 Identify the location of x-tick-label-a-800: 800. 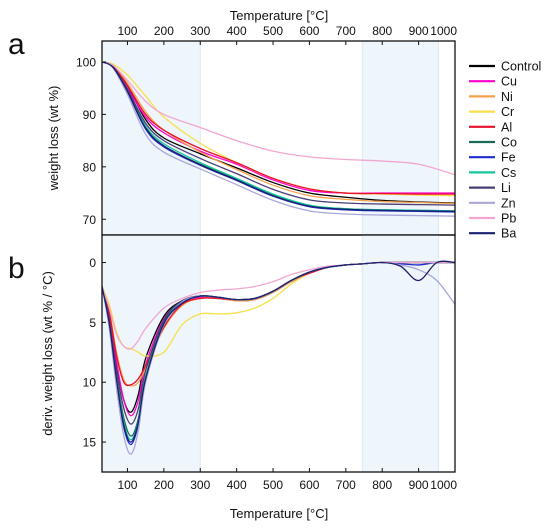
(382, 31).